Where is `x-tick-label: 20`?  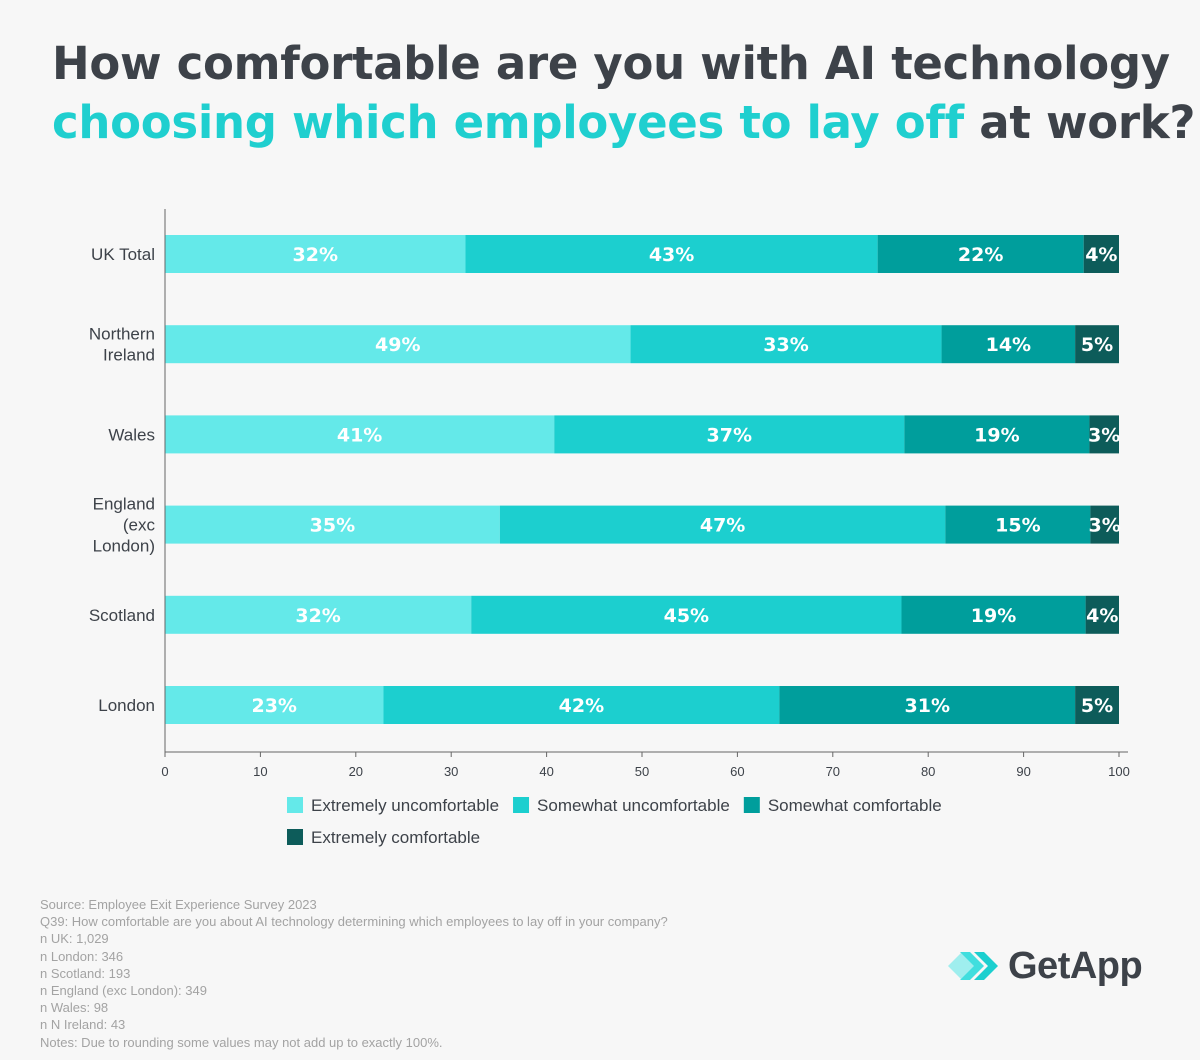 x-tick-label: 20 is located at coordinates (356, 771).